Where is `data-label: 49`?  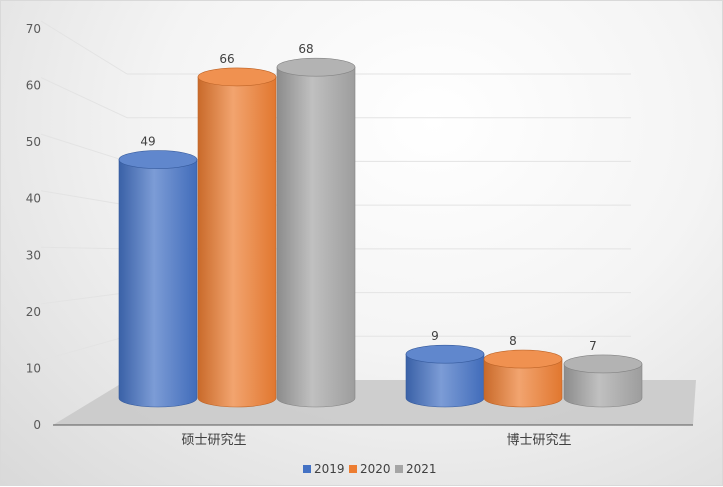 data-label: 49 is located at coordinates (147, 142).